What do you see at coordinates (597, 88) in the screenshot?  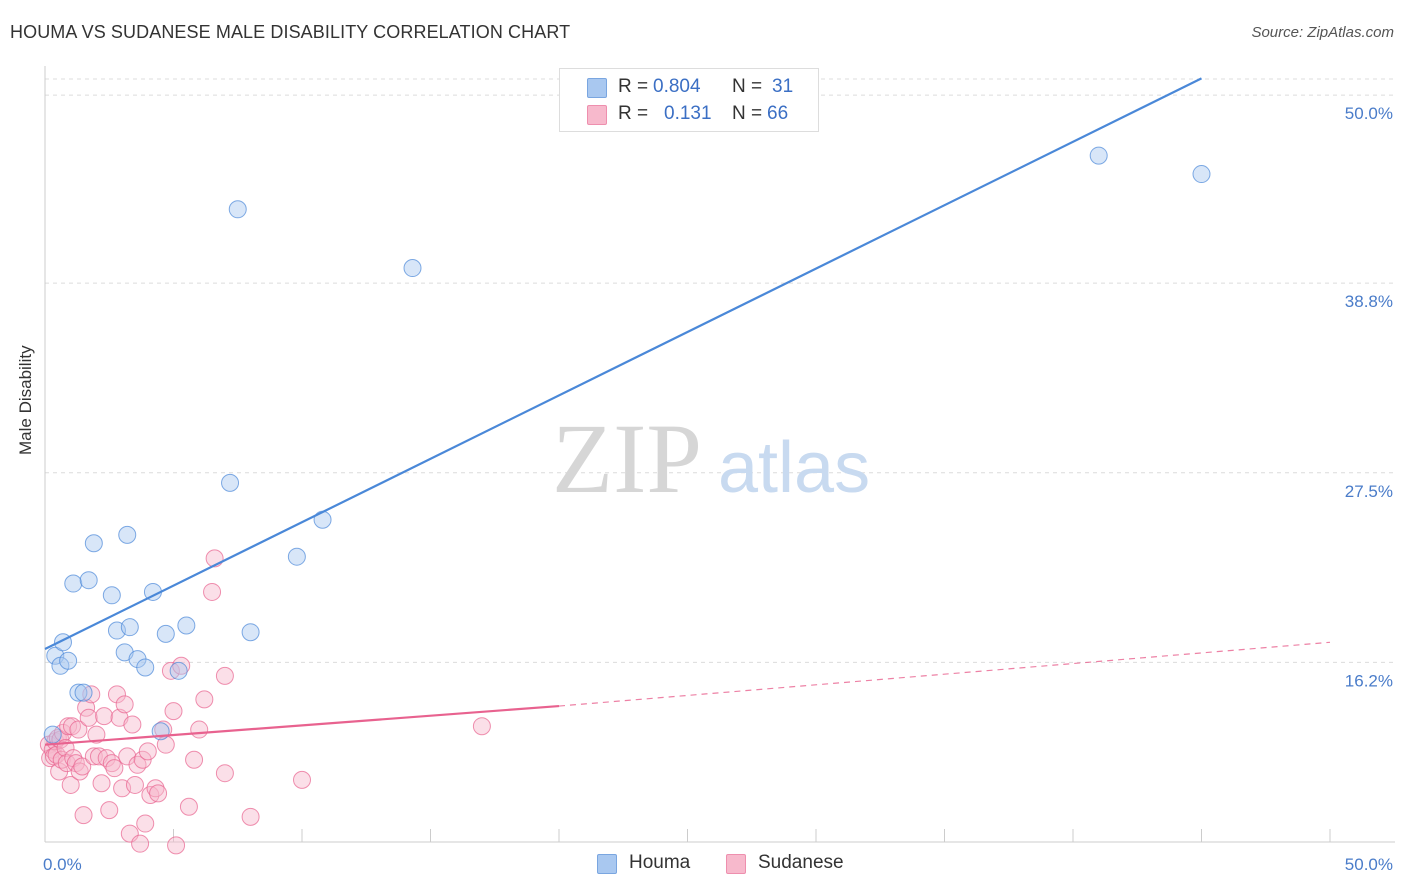 I see `legend-swatch-houma` at bounding box center [597, 88].